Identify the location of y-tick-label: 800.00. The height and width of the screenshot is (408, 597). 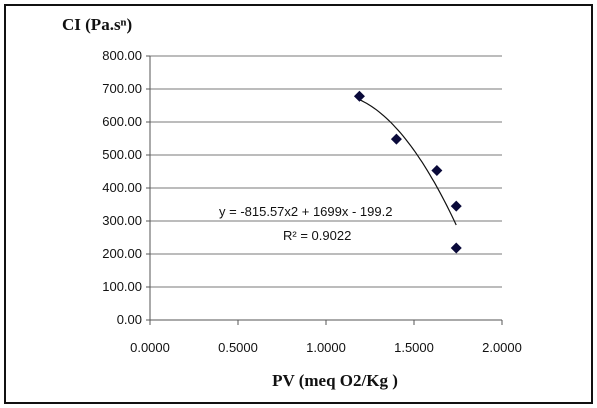
(122, 55).